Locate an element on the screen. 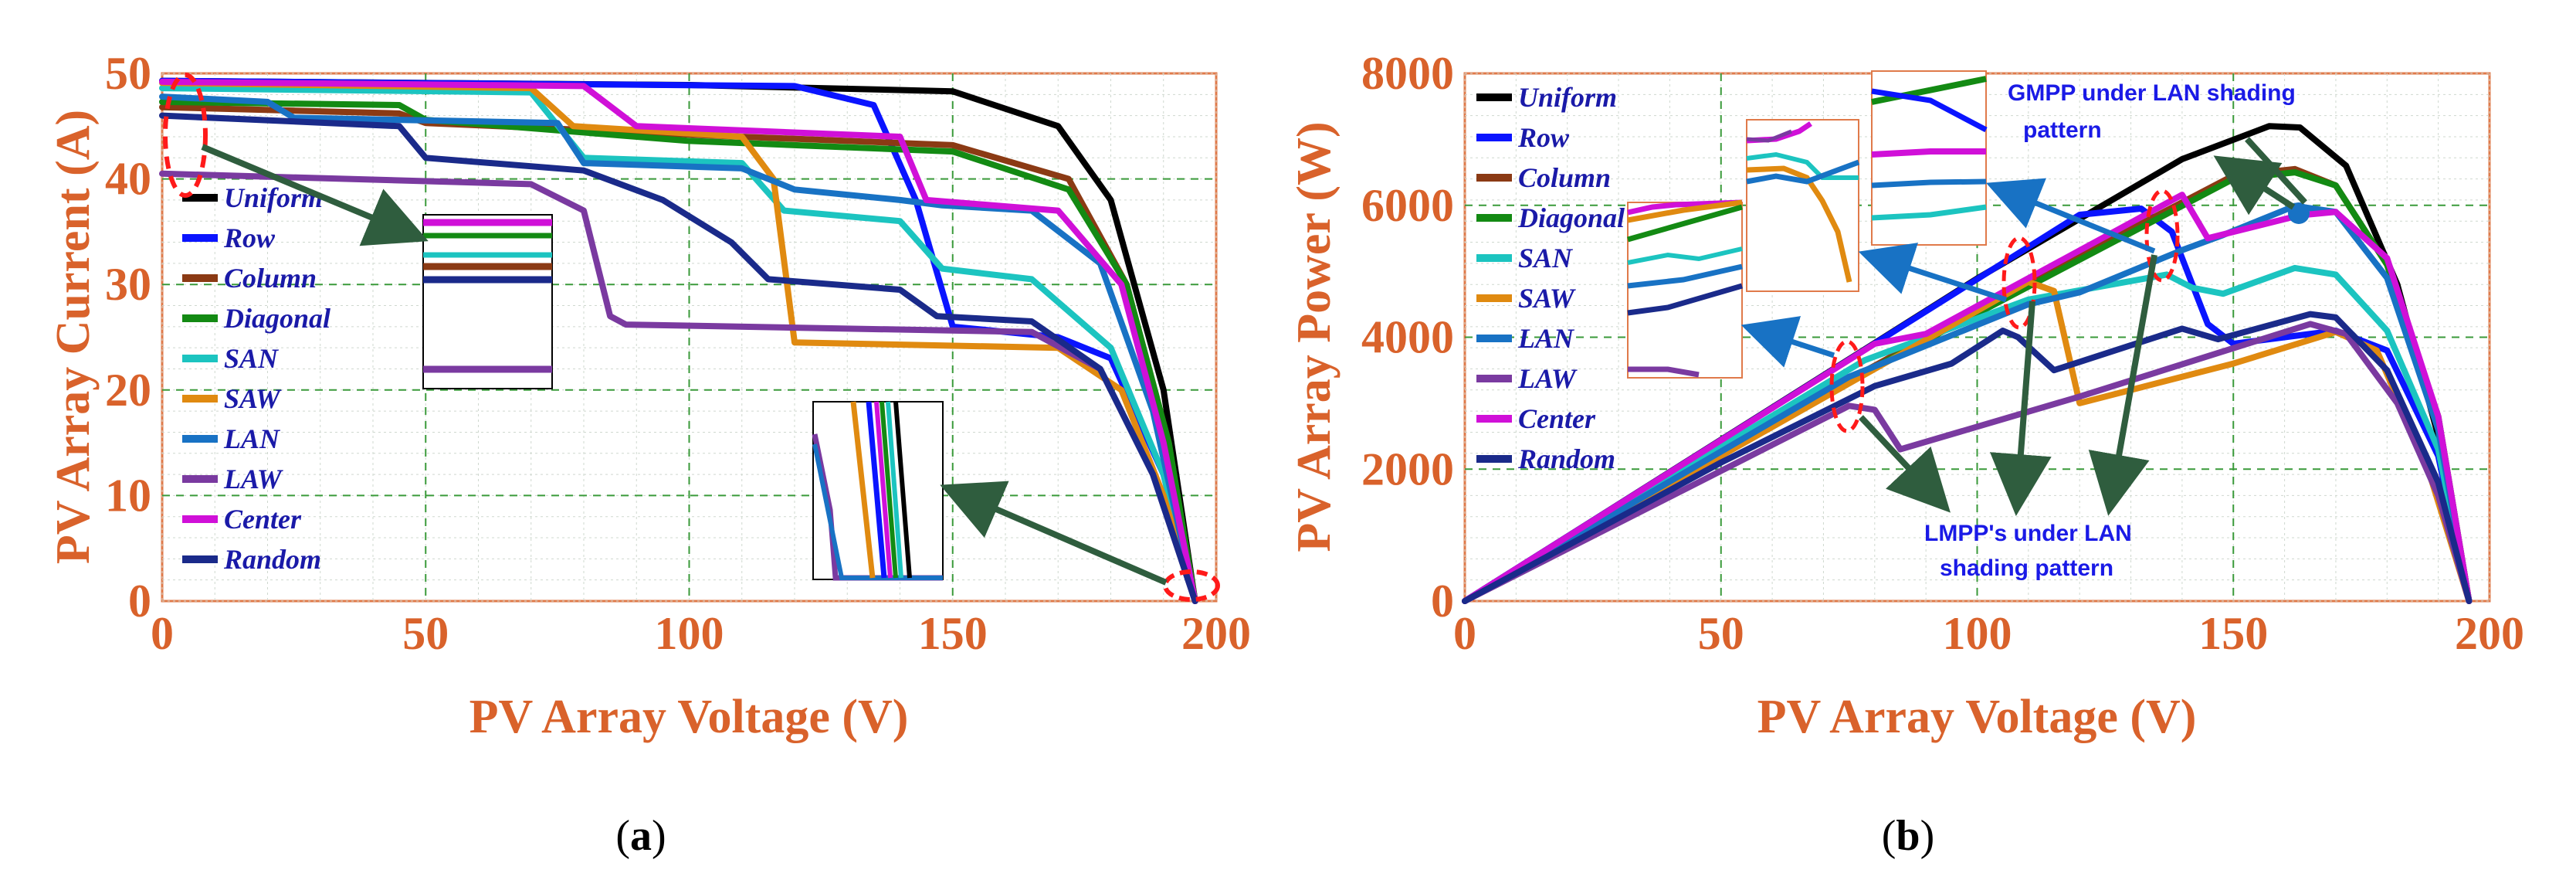  y-tick-label: 8000 is located at coordinates (1407, 73).